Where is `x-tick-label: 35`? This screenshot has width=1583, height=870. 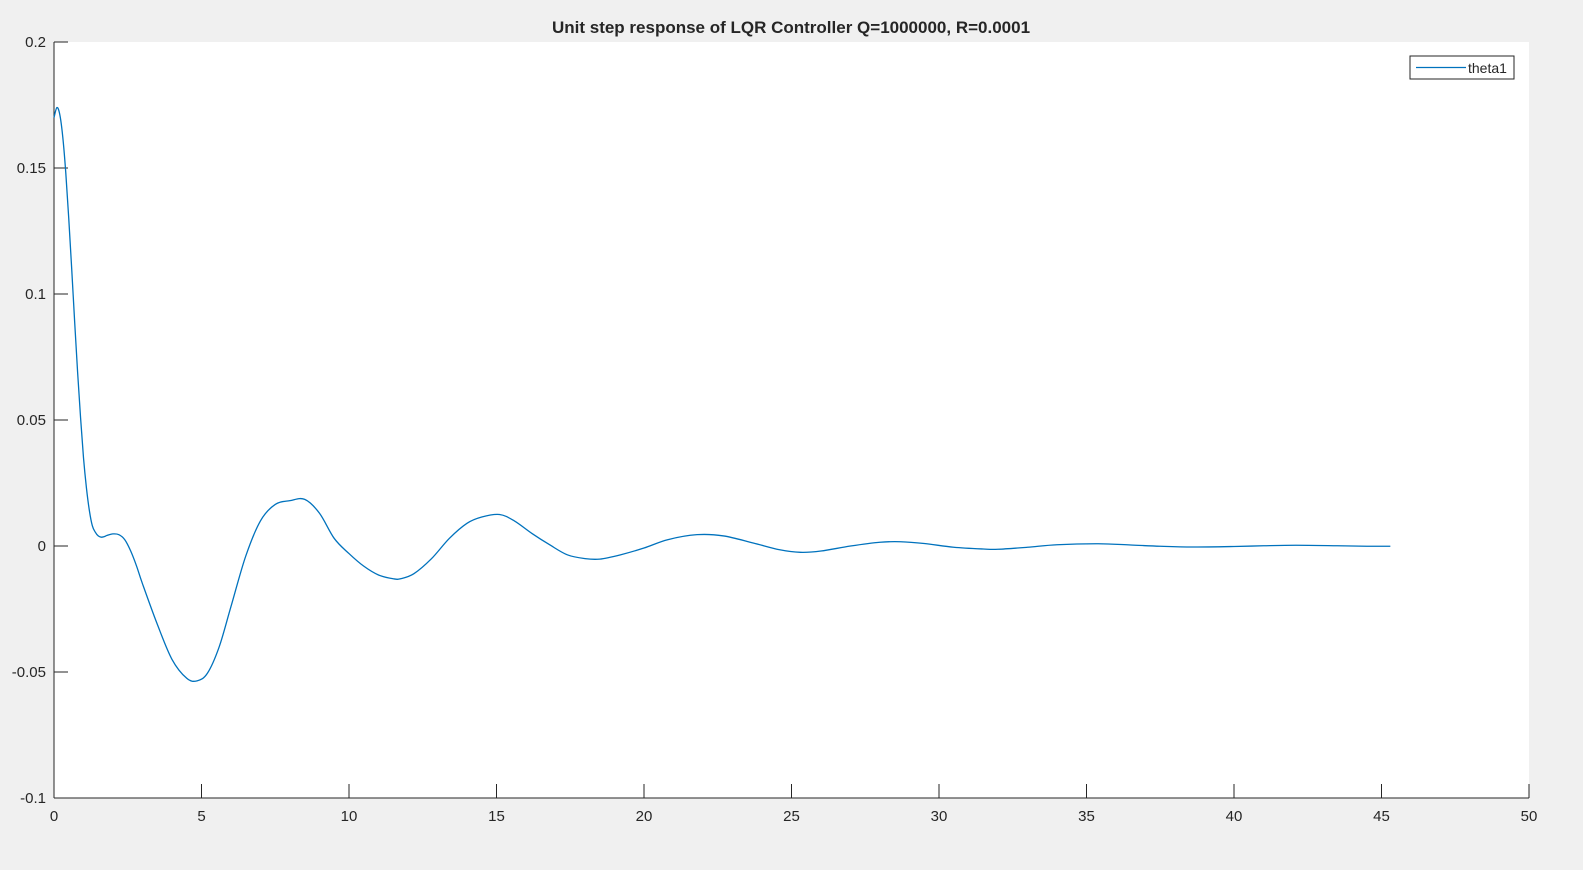
x-tick-label: 35 is located at coordinates (1086, 816).